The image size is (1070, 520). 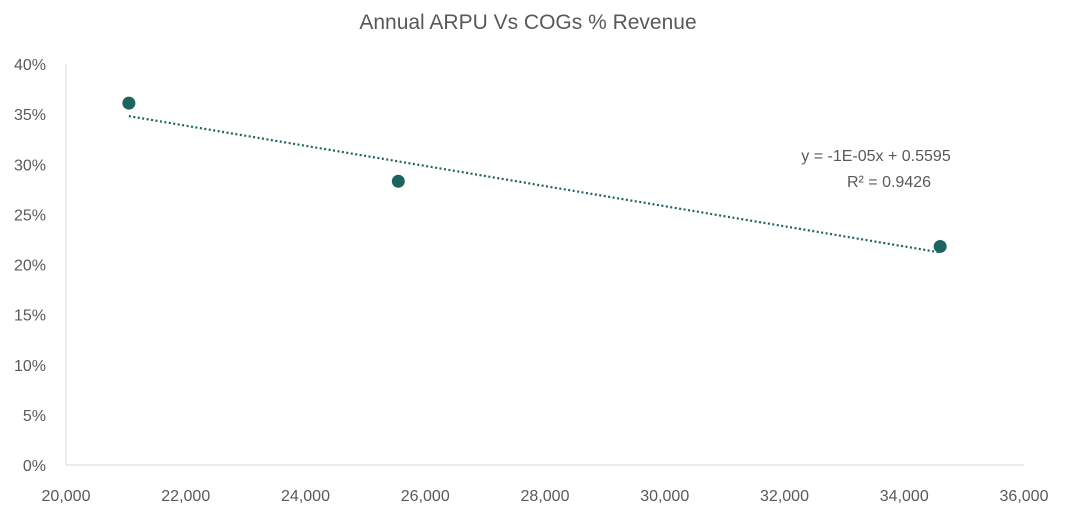 I want to click on trendline-r-squared: R² = 0.9426, so click(x=889, y=182).